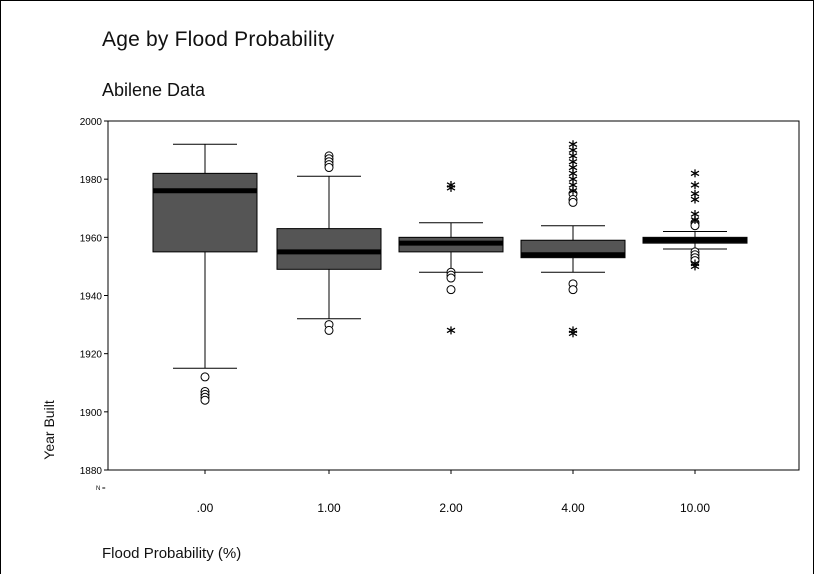 This screenshot has width=814, height=575. I want to click on x-category-label: 10.00, so click(695, 508).